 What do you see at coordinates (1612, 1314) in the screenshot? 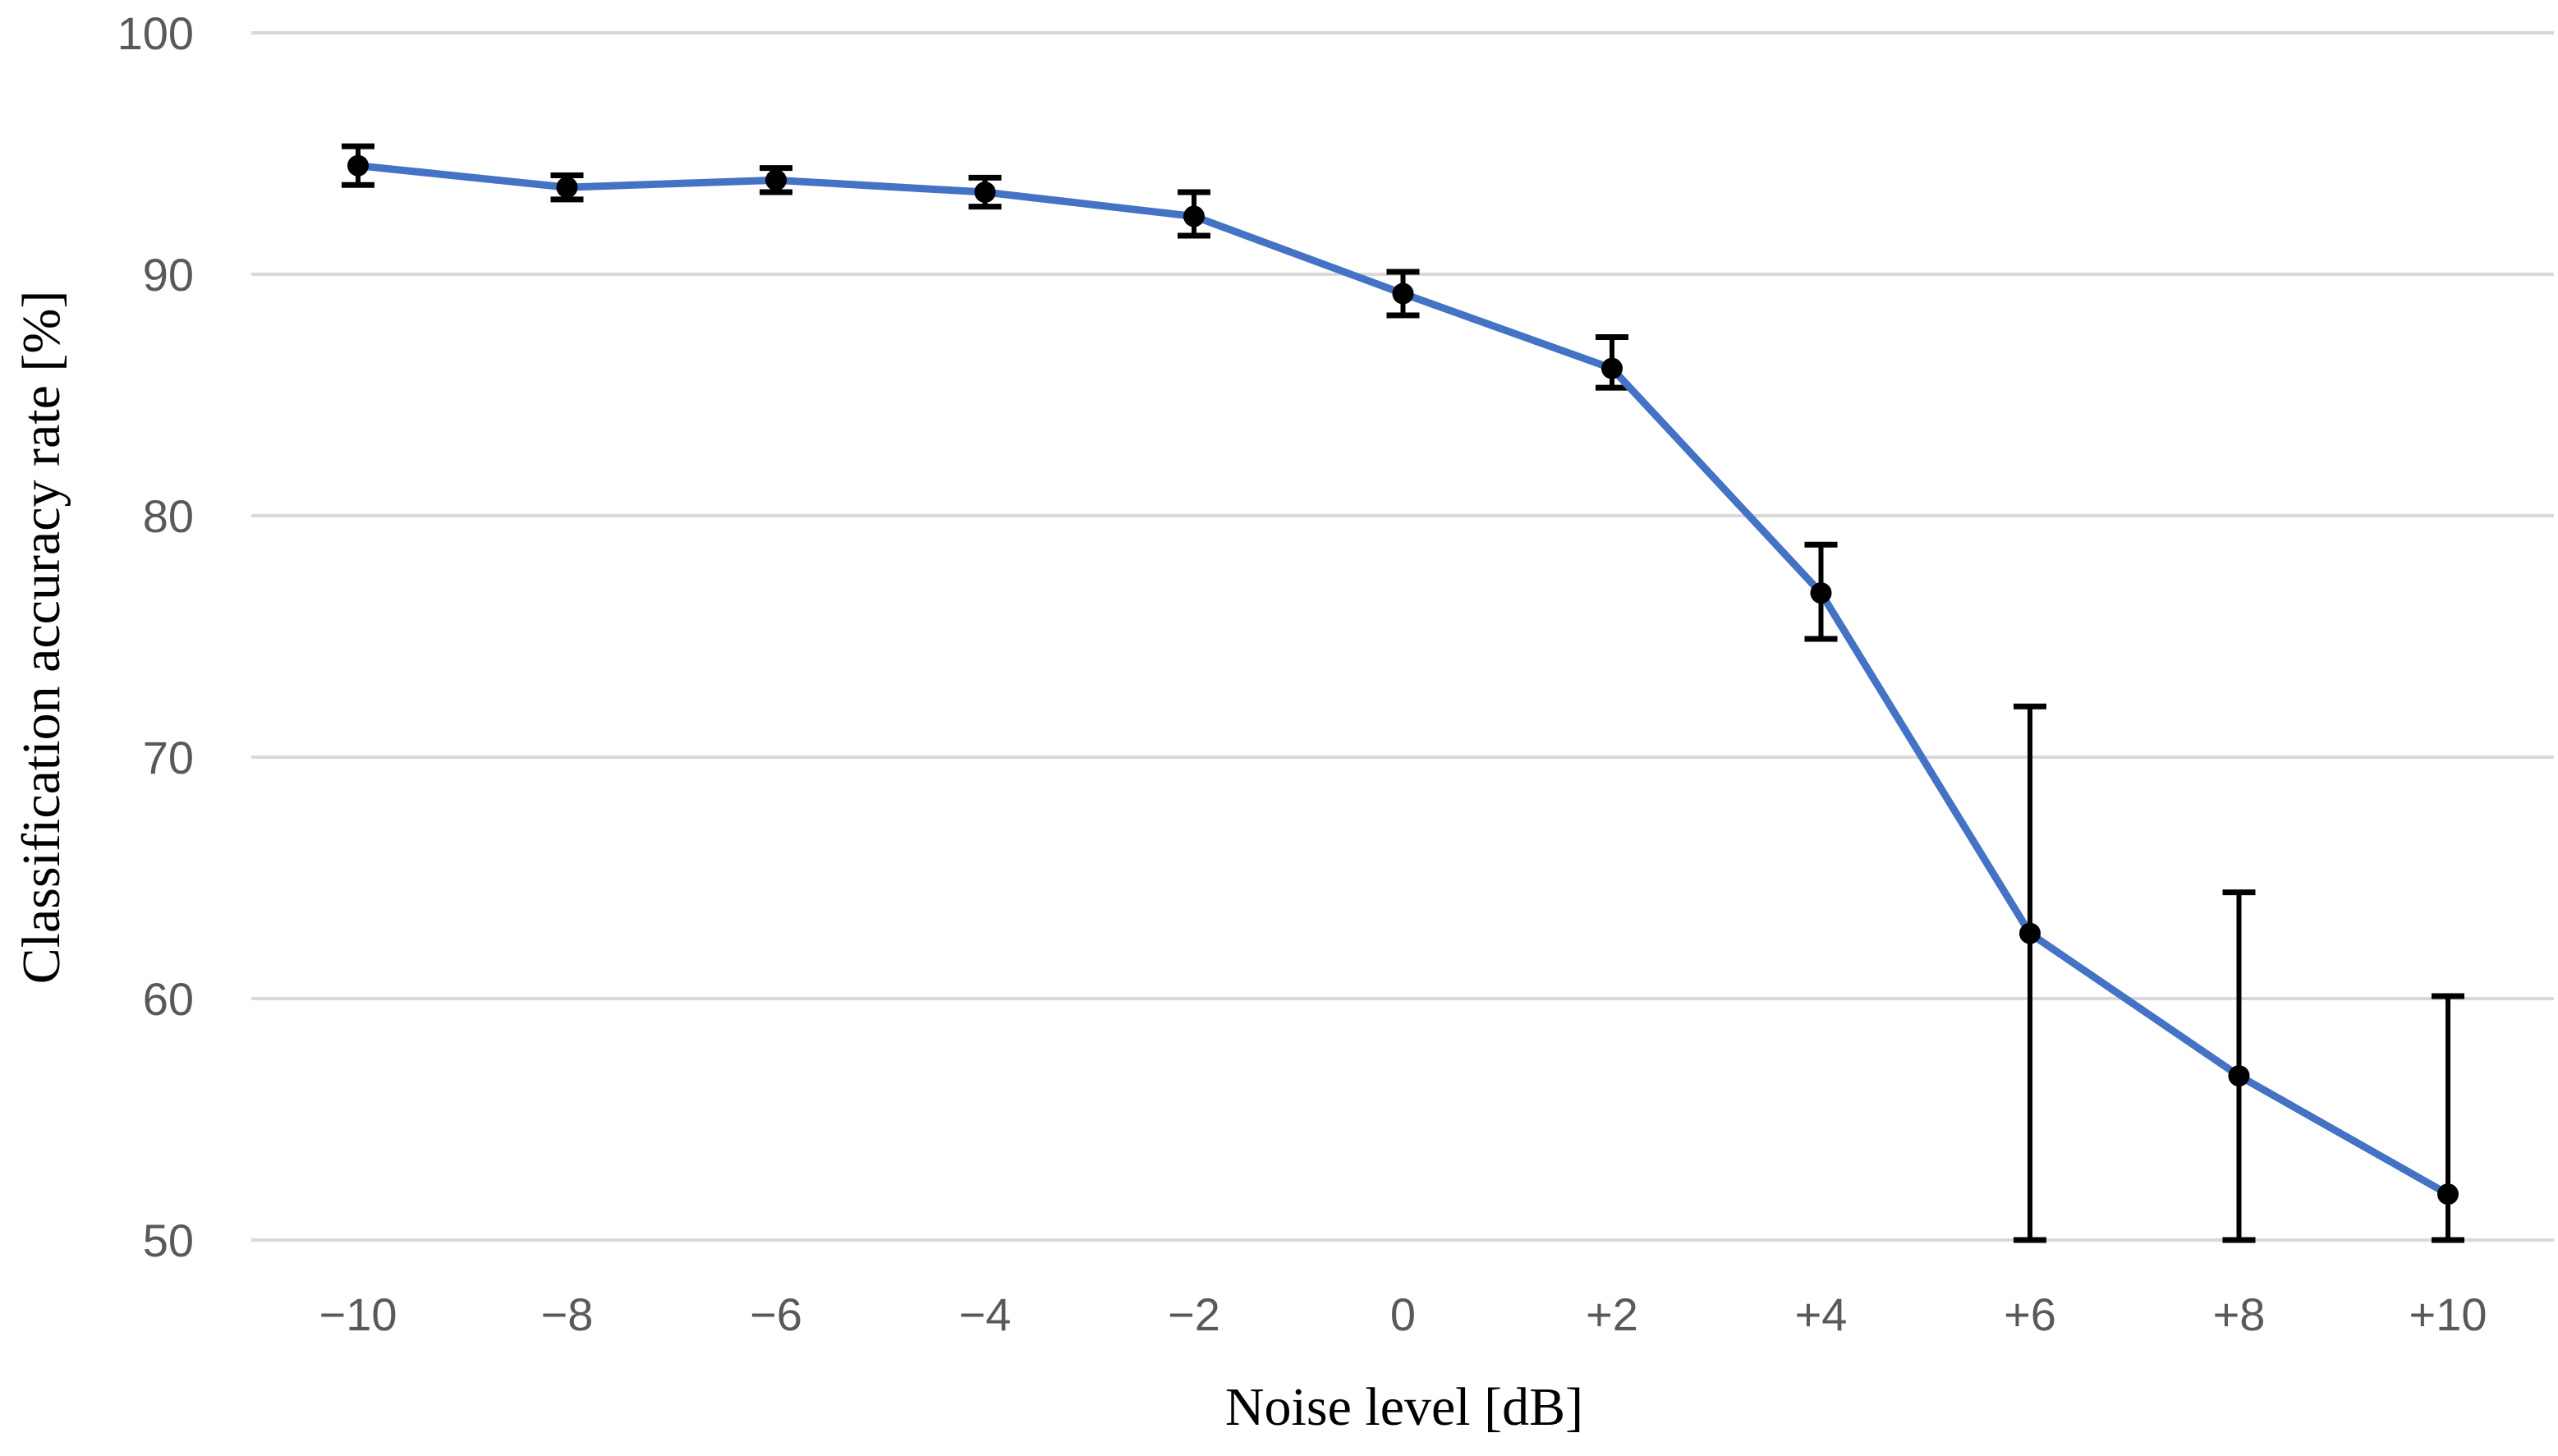
I see `x-tick-label: +2` at bounding box center [1612, 1314].